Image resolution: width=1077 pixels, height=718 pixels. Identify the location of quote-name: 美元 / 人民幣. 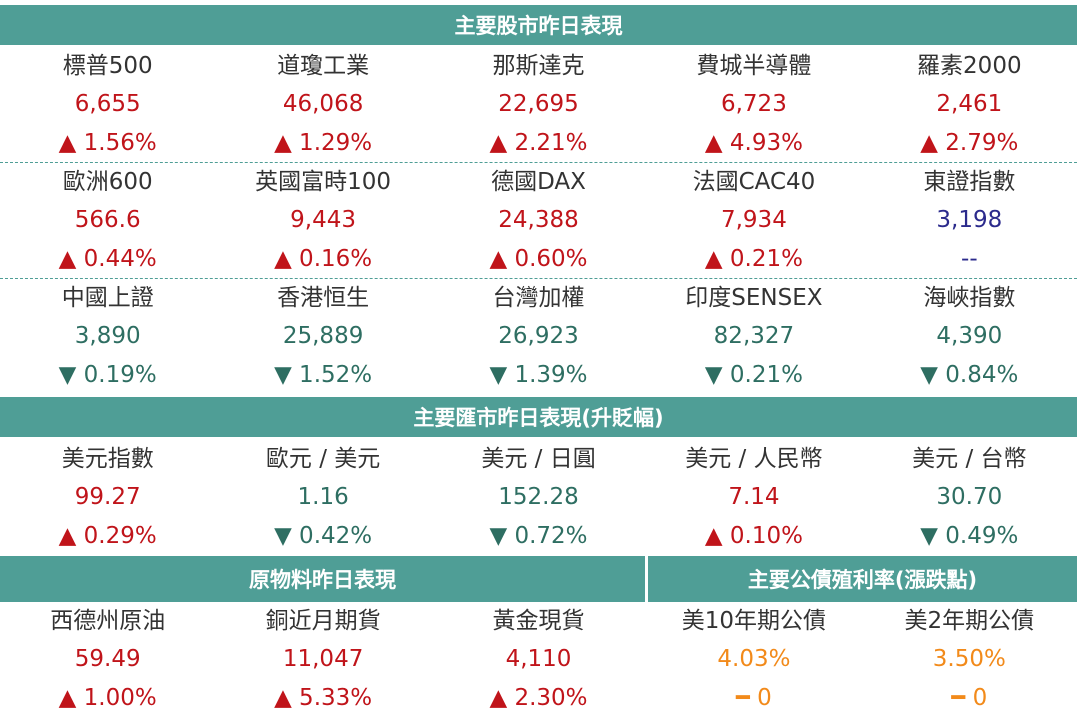
(754, 459).